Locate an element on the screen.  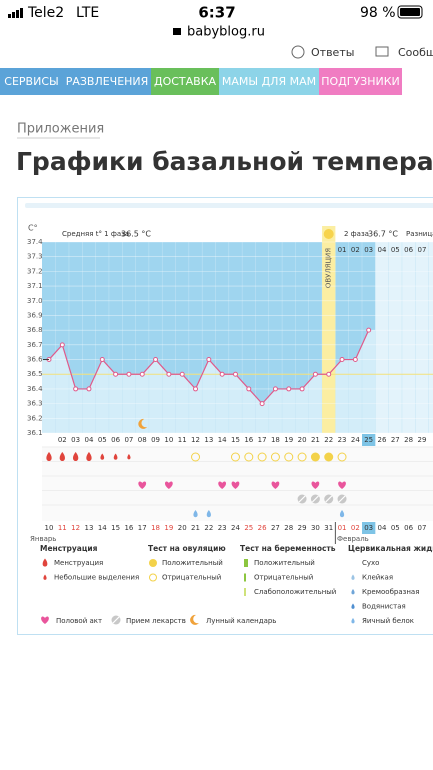
y-tick-label: 36.7 is located at coordinates (35, 345).